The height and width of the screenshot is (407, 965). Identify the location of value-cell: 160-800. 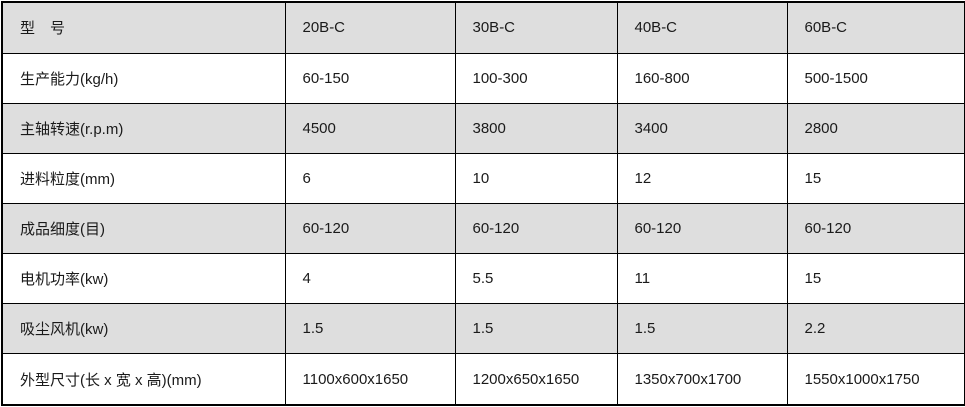
(702, 78).